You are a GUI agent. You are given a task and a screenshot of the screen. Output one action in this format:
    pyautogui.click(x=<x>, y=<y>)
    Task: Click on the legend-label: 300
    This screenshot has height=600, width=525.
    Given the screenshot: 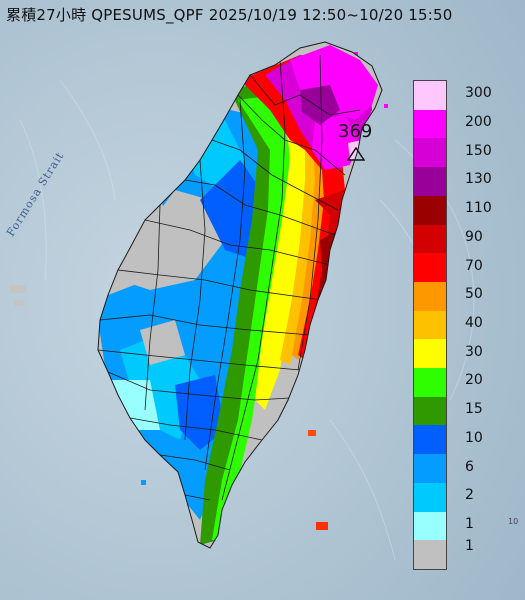 What is the action you would take?
    pyautogui.click(x=478, y=93)
    